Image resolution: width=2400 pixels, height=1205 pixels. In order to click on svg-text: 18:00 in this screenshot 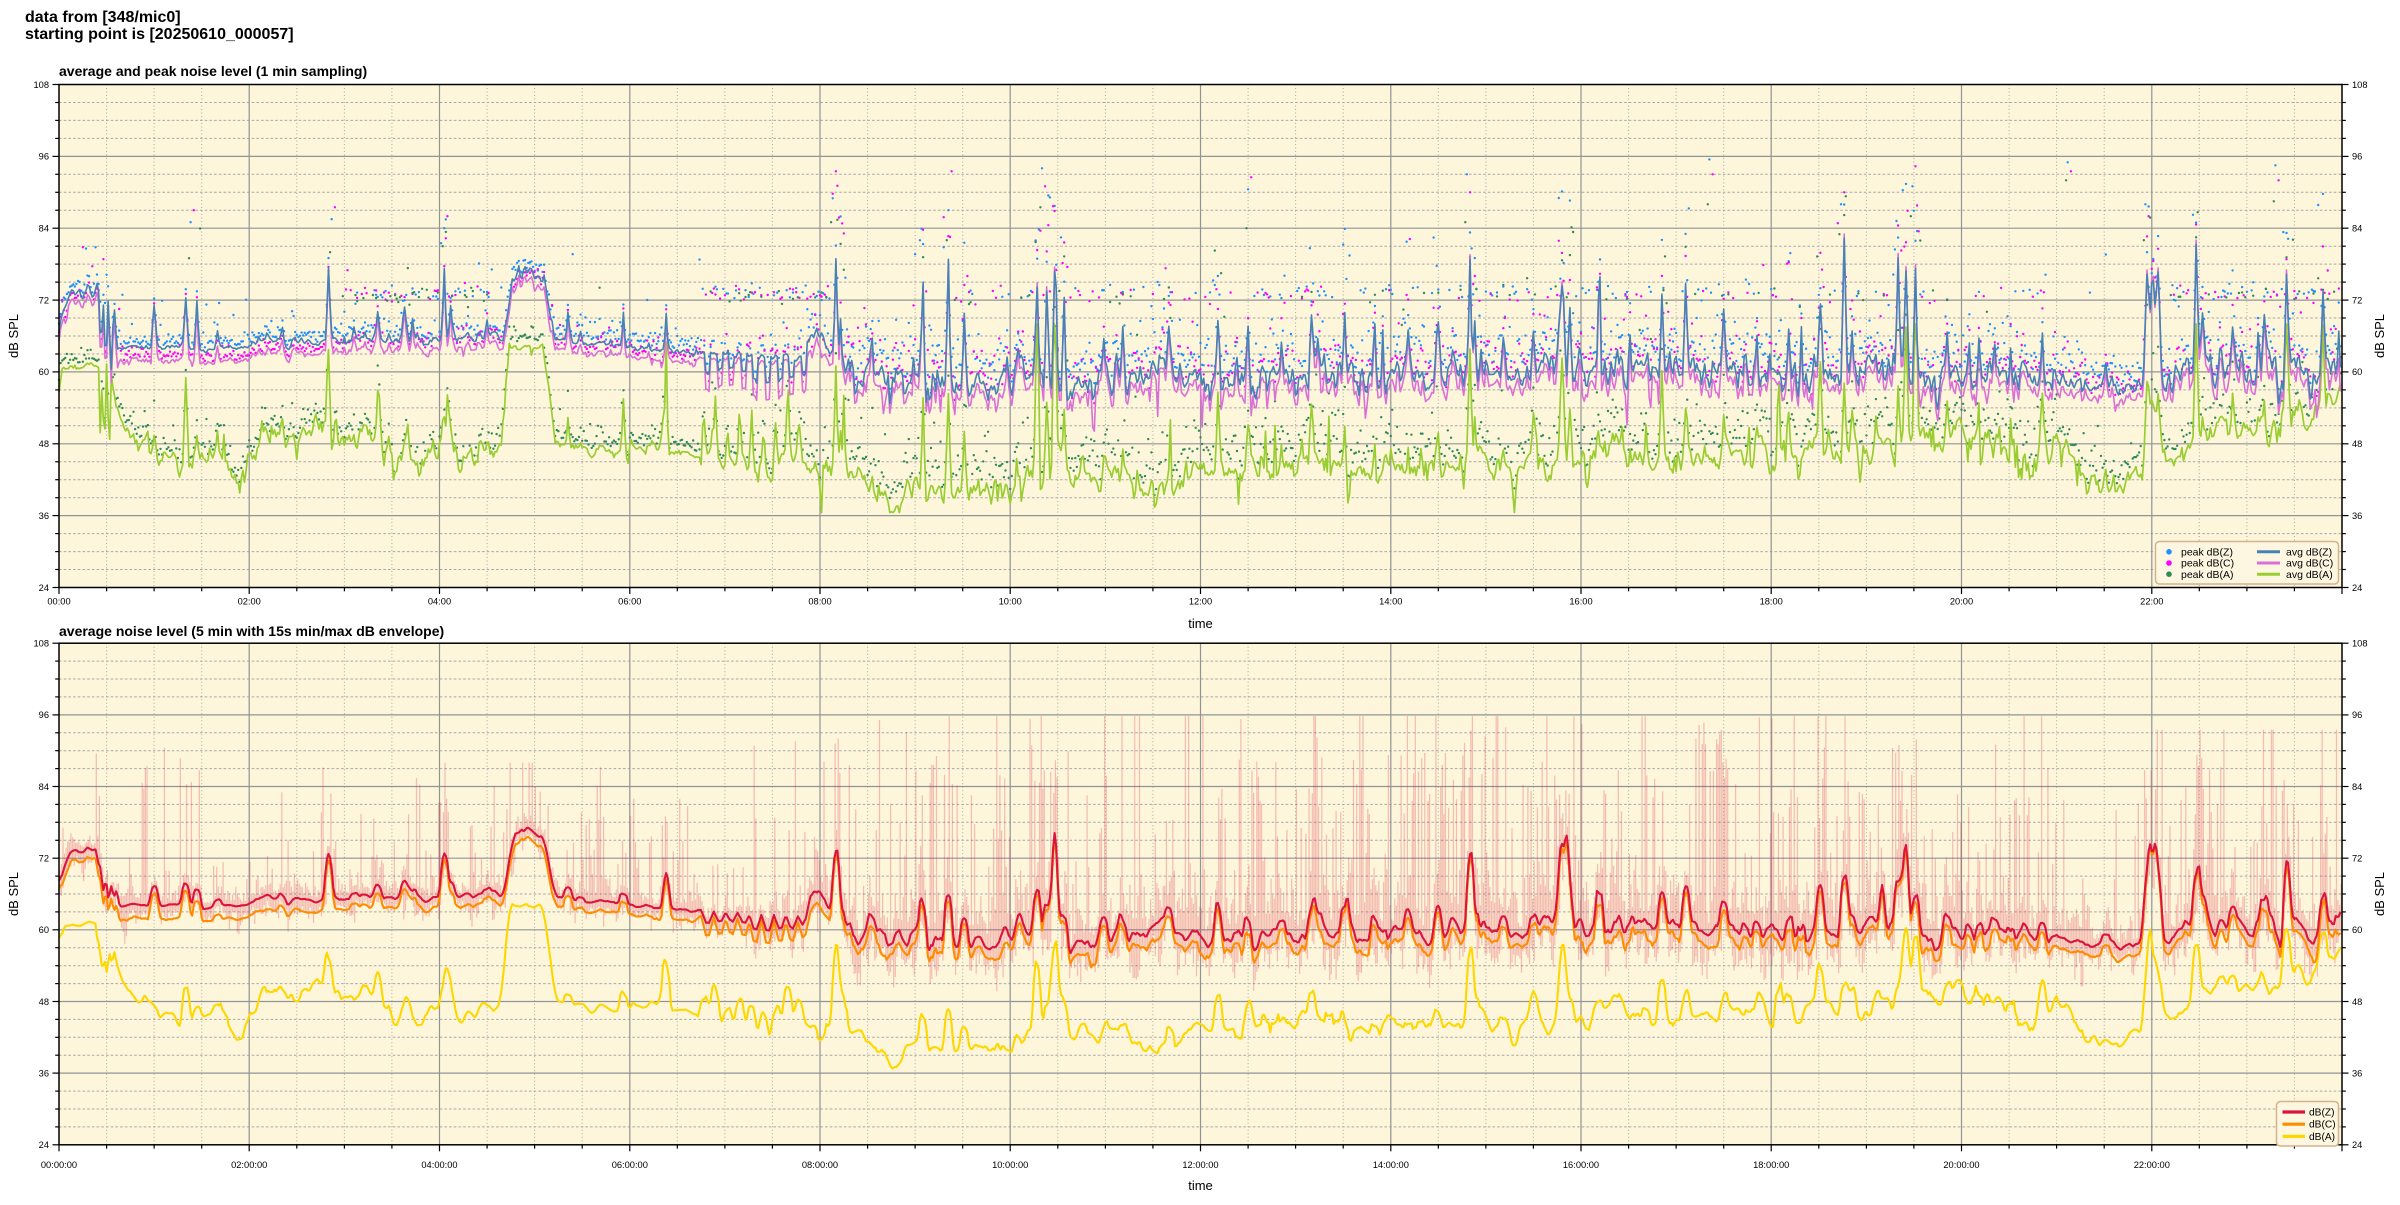, I will do `click(1771, 602)`.